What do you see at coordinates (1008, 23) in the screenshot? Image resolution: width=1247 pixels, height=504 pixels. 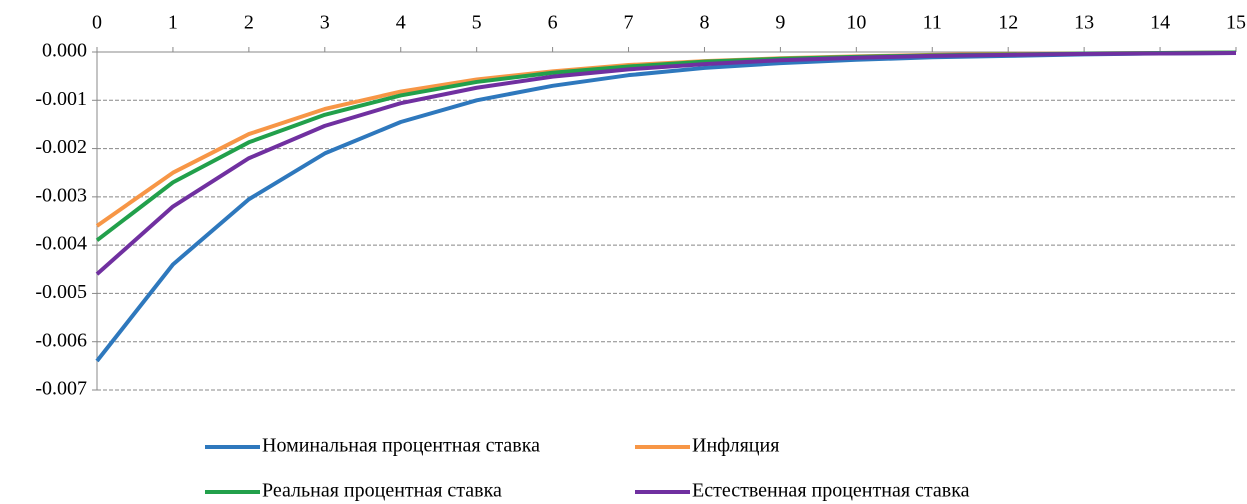 I see `x-tick-label: 12` at bounding box center [1008, 23].